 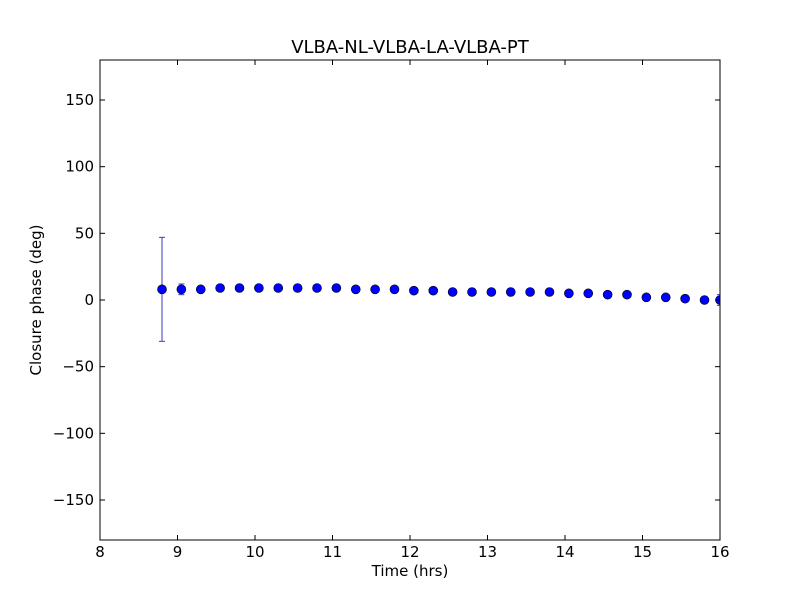 What do you see at coordinates (254, 552) in the screenshot?
I see `x-tick-label: 10` at bounding box center [254, 552].